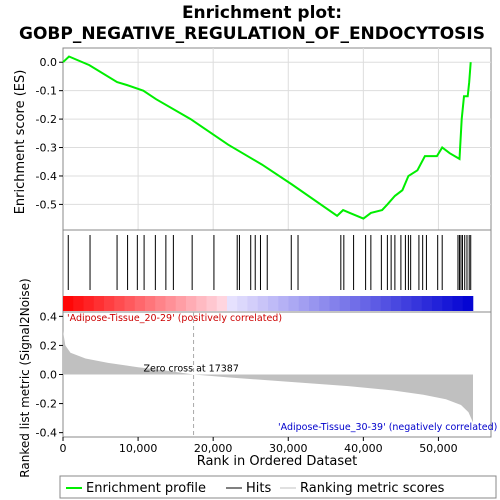  Describe the element at coordinates (277, 461) in the screenshot. I see `x-axis-label: Rank in Ordered Dataset` at that location.